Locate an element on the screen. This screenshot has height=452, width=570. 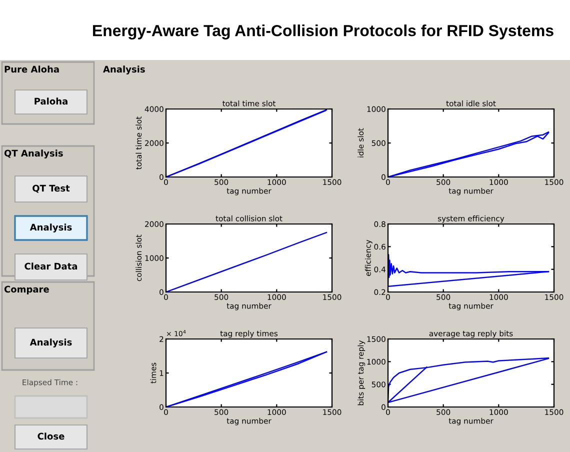
text: Compare is located at coordinates (26, 290).